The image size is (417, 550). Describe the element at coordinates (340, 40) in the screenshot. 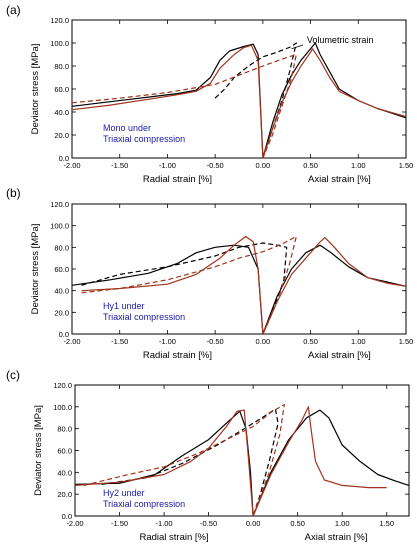

I see `annotation-volumetric: Volumetric strain` at that location.